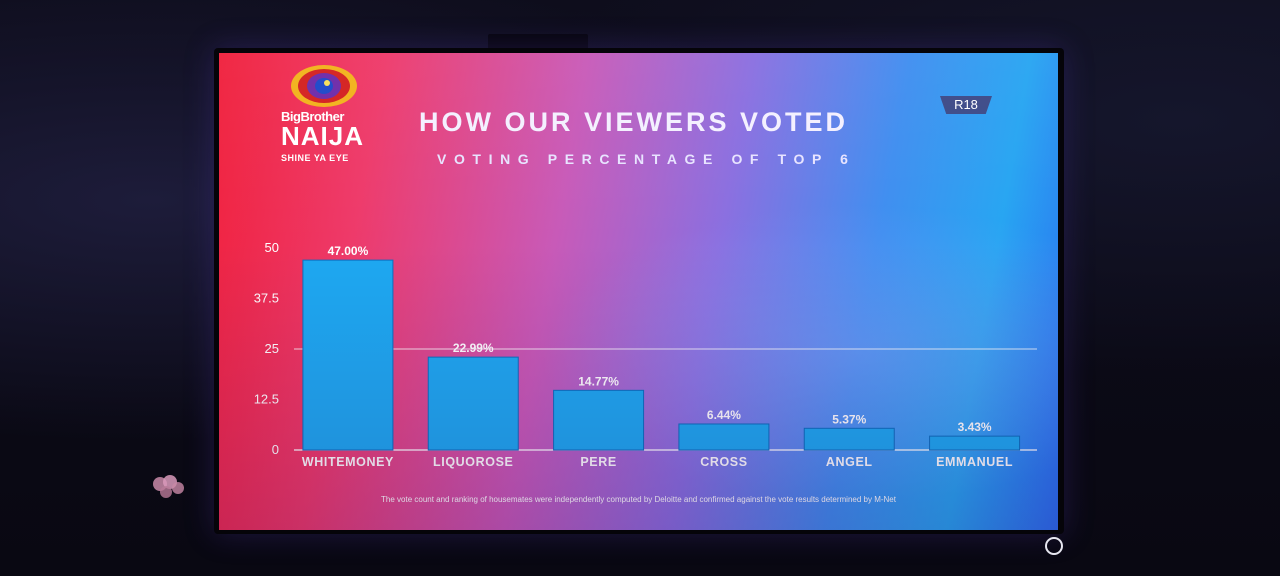  I want to click on data-label: 47.00%, so click(348, 251).